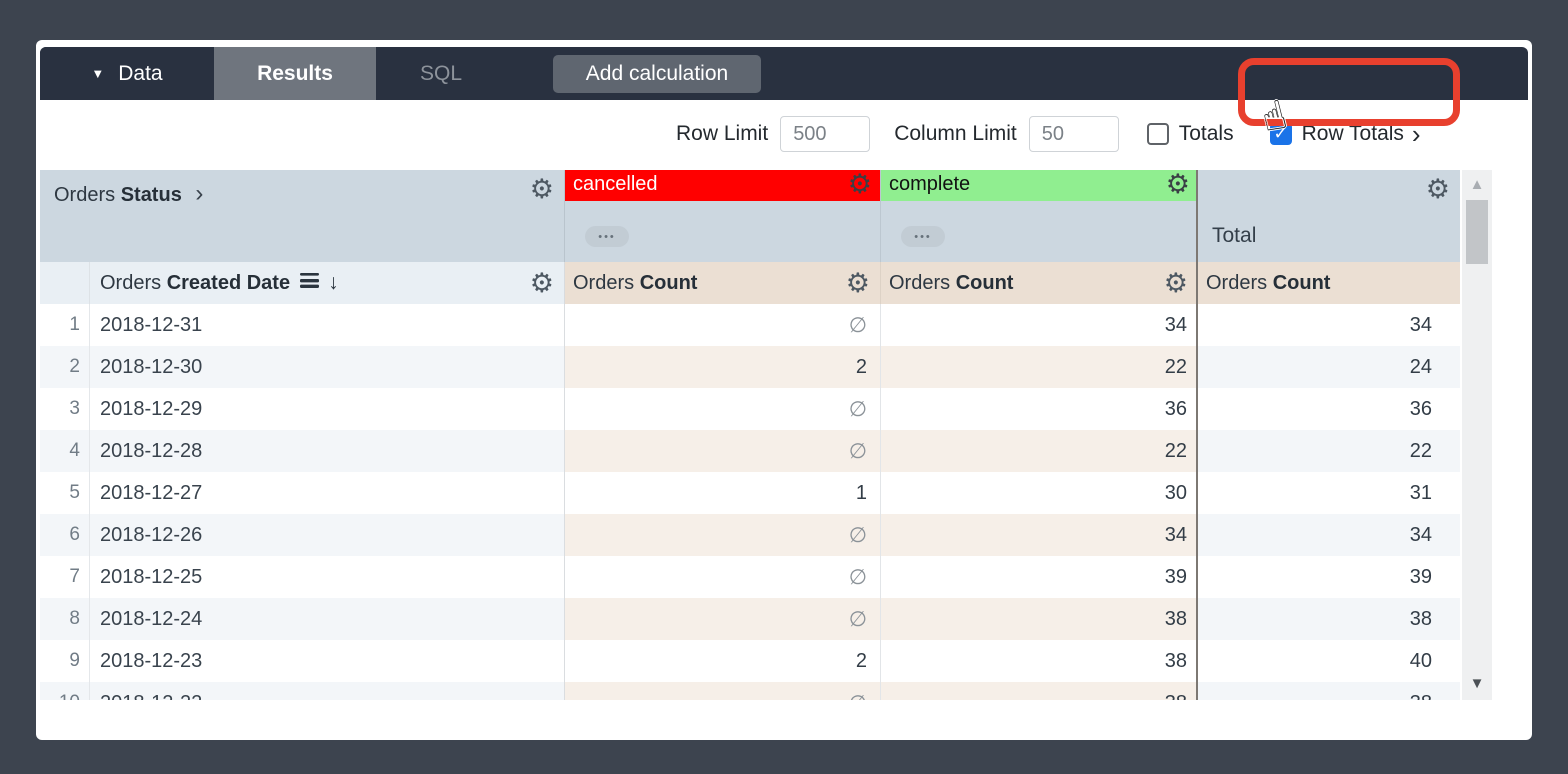  Describe the element at coordinates (302, 216) in the screenshot. I see `pivot-dimension-header: Orders Status › ⚙` at that location.